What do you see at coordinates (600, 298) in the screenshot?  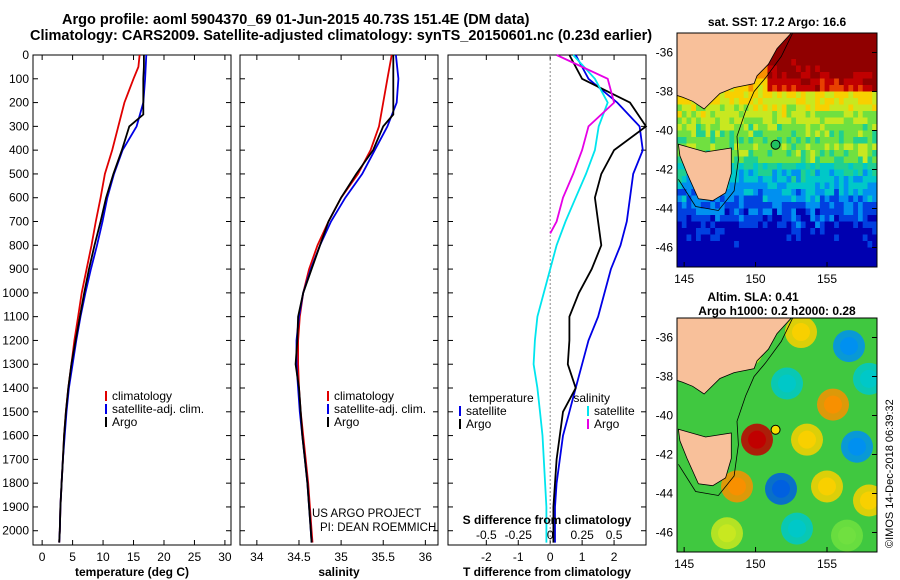 I see `diff-series-t-argo` at bounding box center [600, 298].